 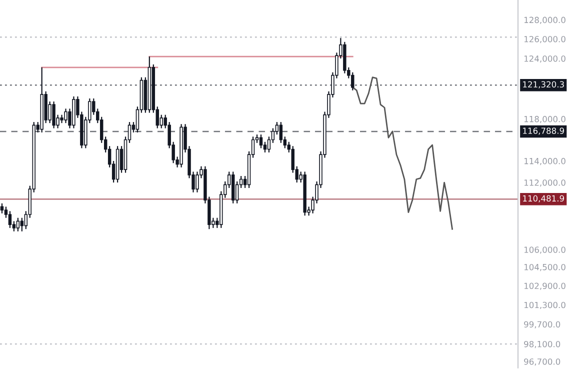 I want to click on y-tick-label: 126,000.0, so click(x=545, y=40).